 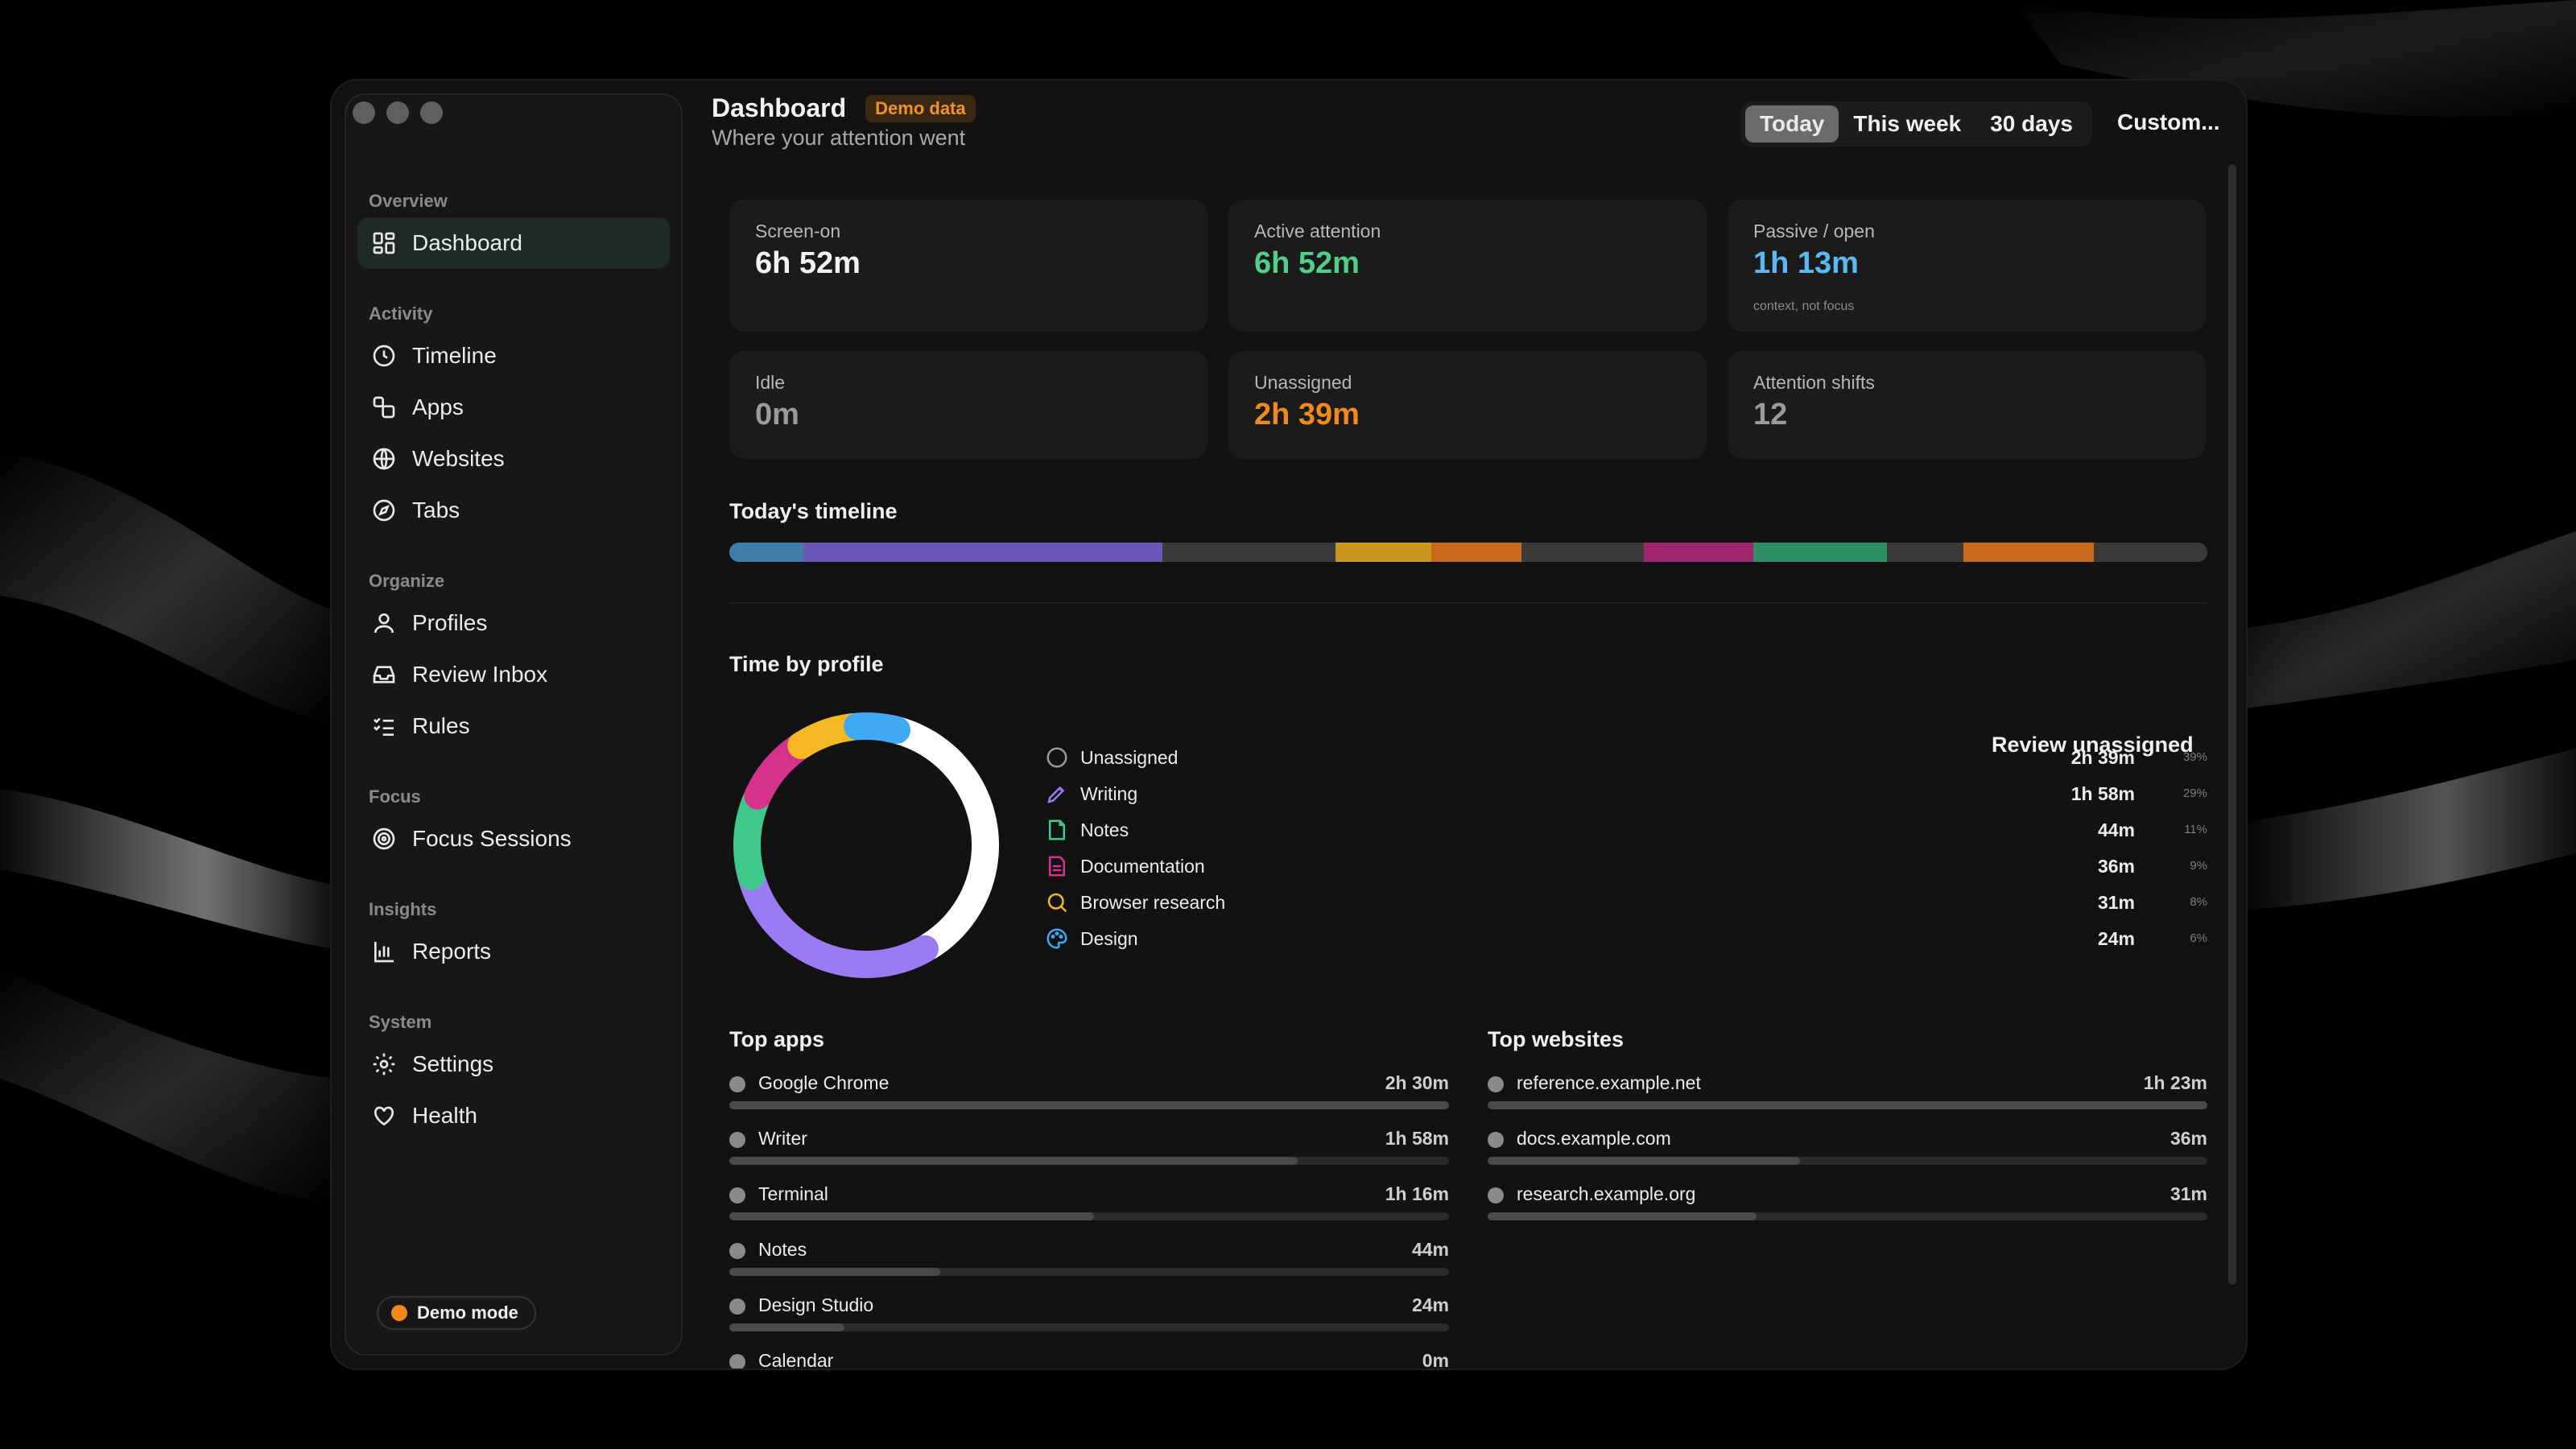 I want to click on stat-card-unassigned: Unassigned 2h 39m, so click(x=1467, y=405).